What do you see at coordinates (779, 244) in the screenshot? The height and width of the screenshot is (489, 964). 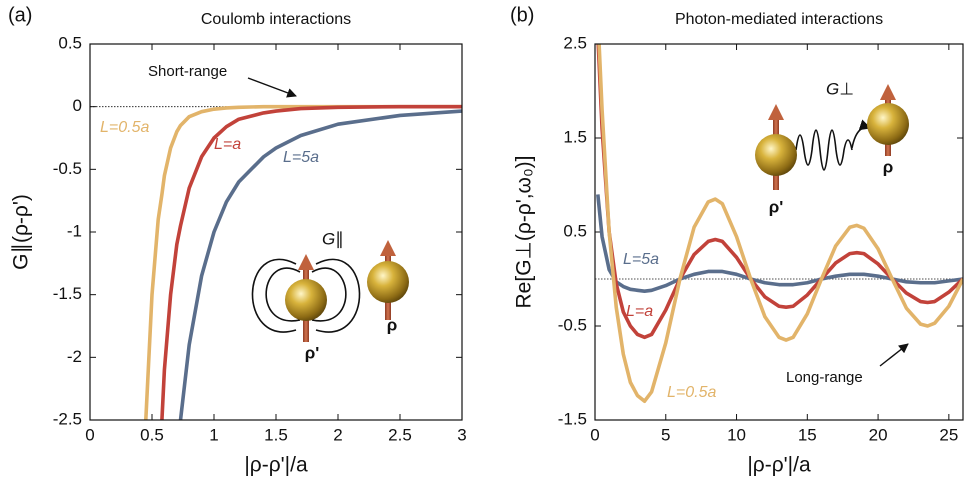 I see `series-line` at bounding box center [779, 244].